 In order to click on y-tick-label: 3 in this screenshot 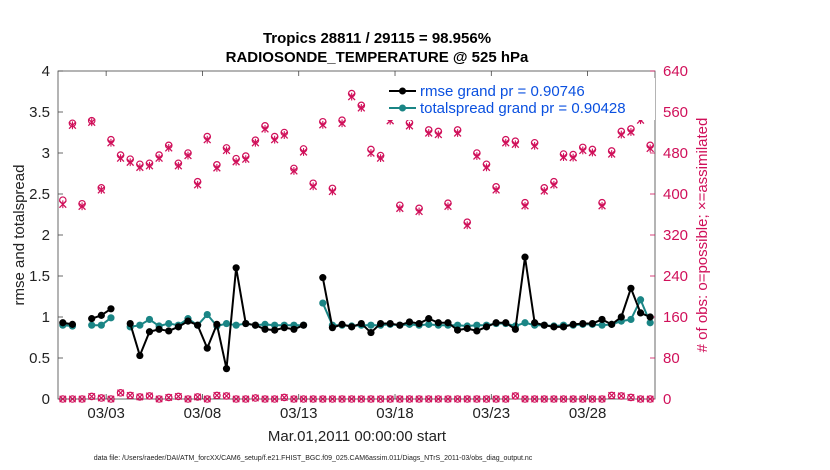, I will do `click(46, 153)`.